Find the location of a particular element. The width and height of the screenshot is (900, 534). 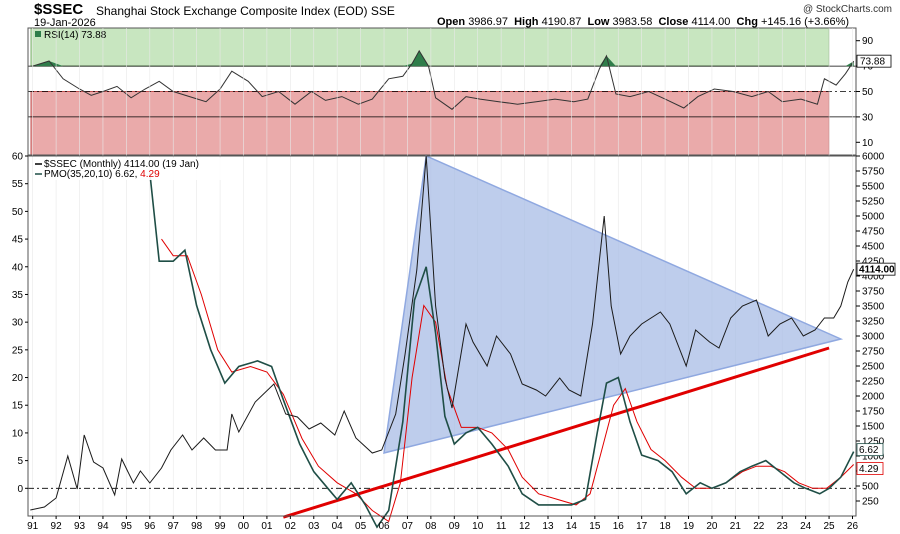

pmo-signal-legend-value: 4.29 is located at coordinates (150, 174).